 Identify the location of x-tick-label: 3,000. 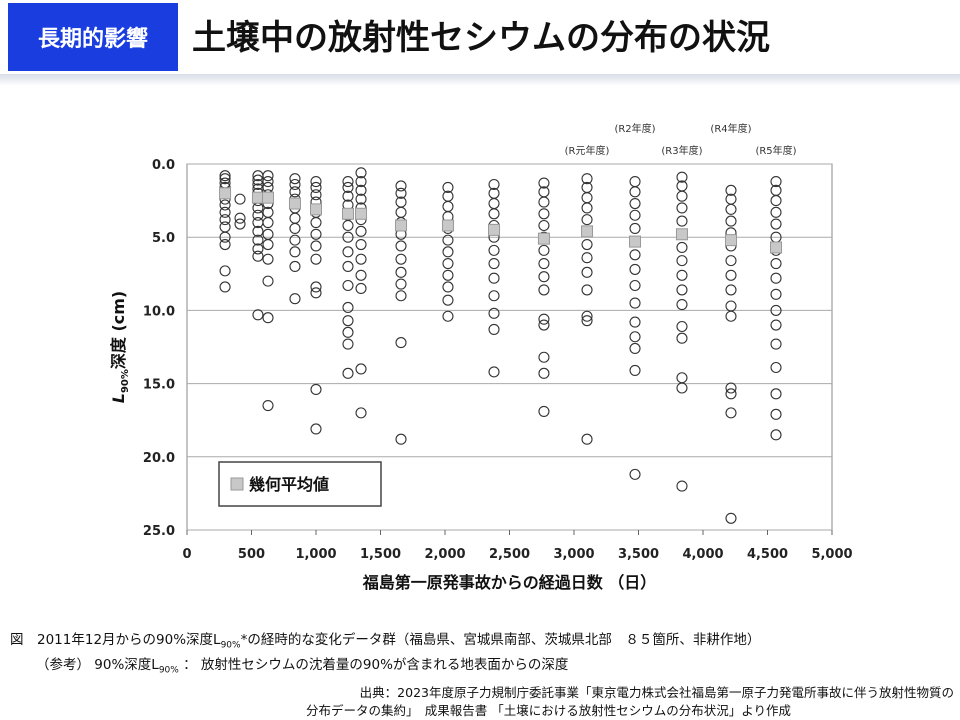
(573, 554).